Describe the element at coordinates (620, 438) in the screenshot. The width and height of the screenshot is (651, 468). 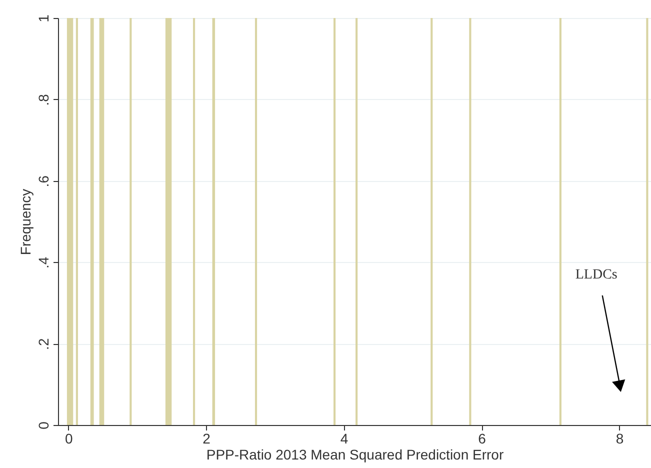
I see `x-tick-label: 8` at that location.